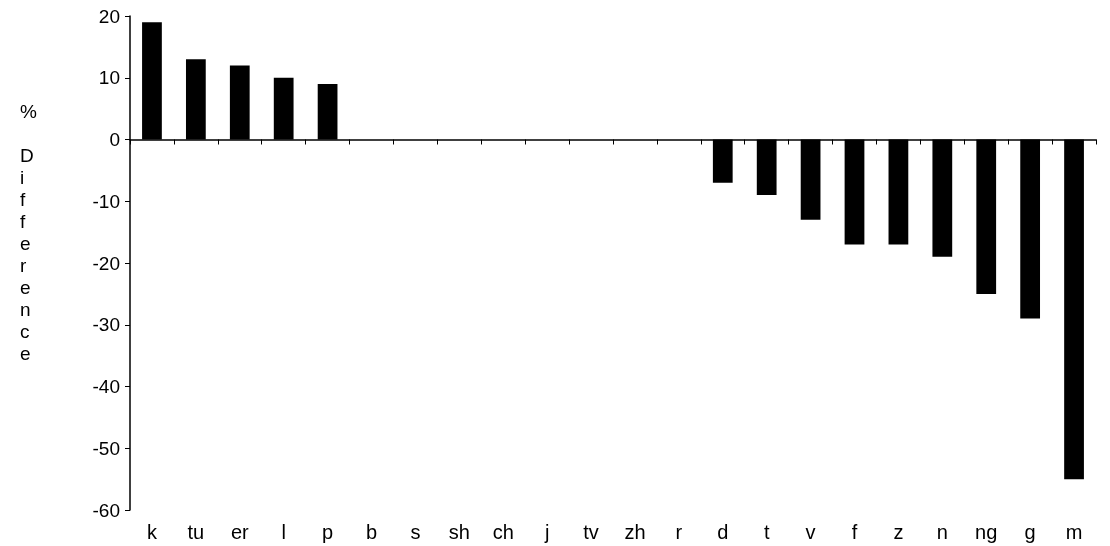  What do you see at coordinates (942, 532) in the screenshot?
I see `x-tick-label: n` at bounding box center [942, 532].